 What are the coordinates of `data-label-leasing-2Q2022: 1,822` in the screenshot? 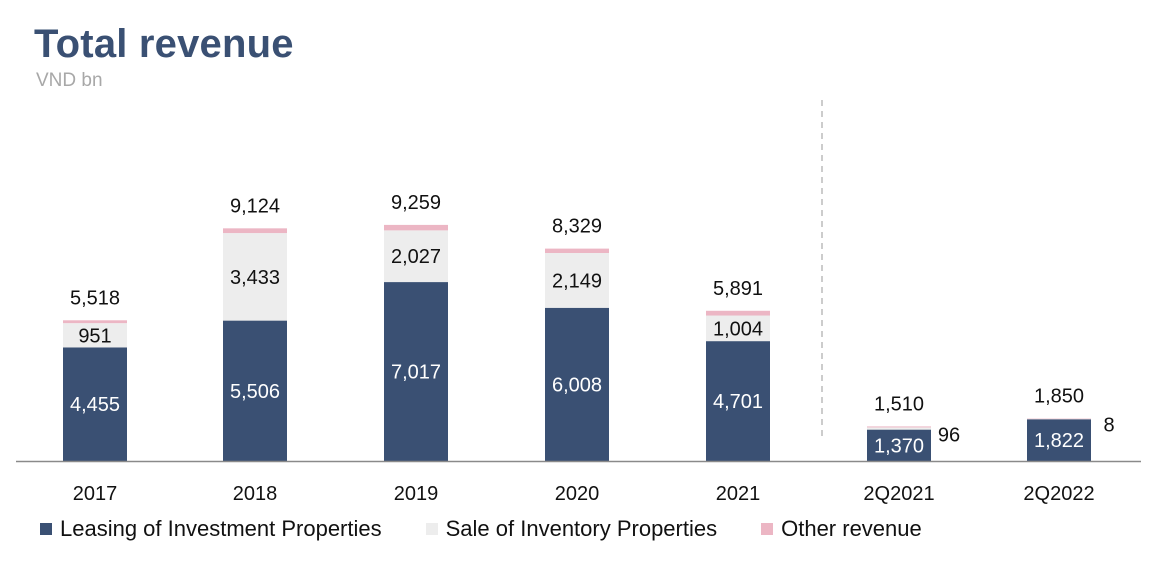 It's located at (1059, 441).